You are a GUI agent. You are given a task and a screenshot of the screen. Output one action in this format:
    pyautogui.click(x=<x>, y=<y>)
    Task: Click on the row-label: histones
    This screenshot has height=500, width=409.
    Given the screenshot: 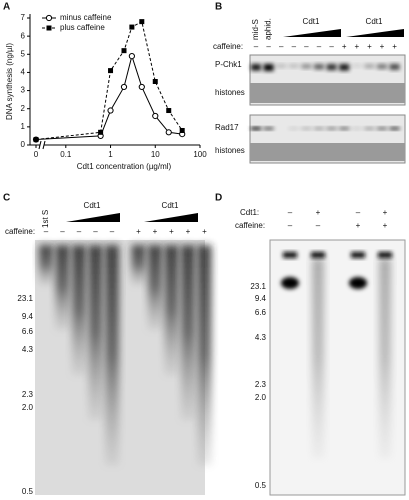 What is the action you would take?
    pyautogui.click(x=230, y=150)
    